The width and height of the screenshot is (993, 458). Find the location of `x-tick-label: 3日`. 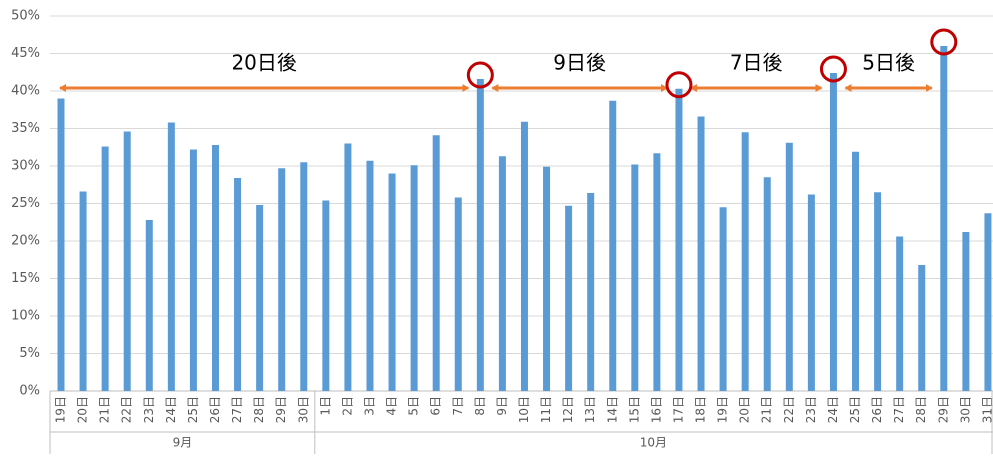

x-tick-label: 3日 is located at coordinates (369, 406).